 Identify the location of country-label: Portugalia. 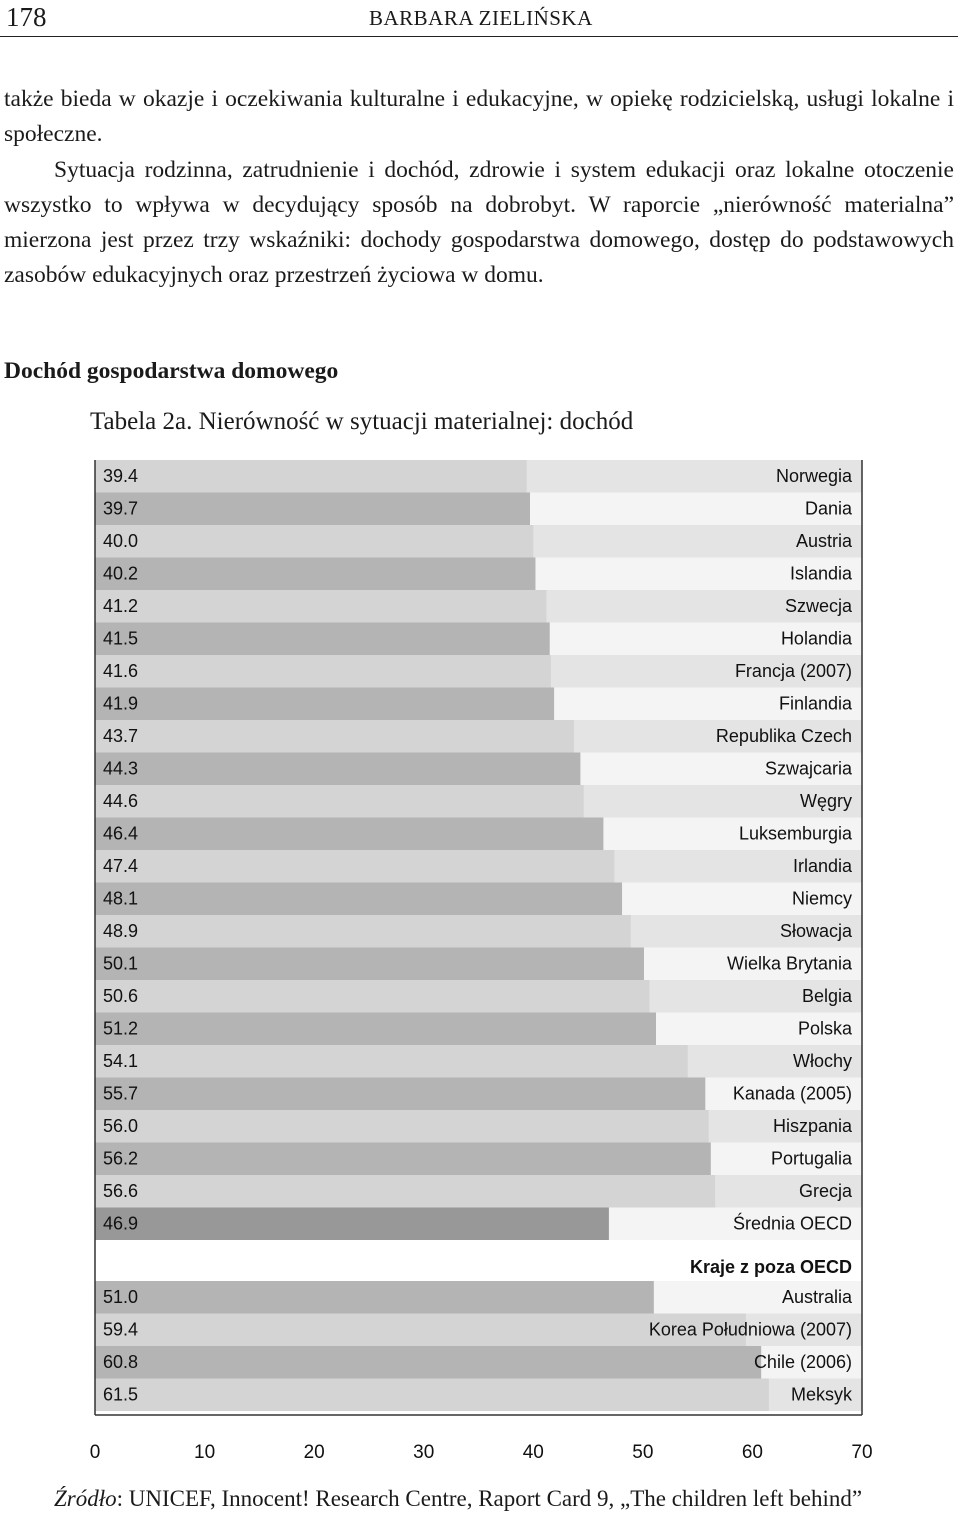
(812, 1159).